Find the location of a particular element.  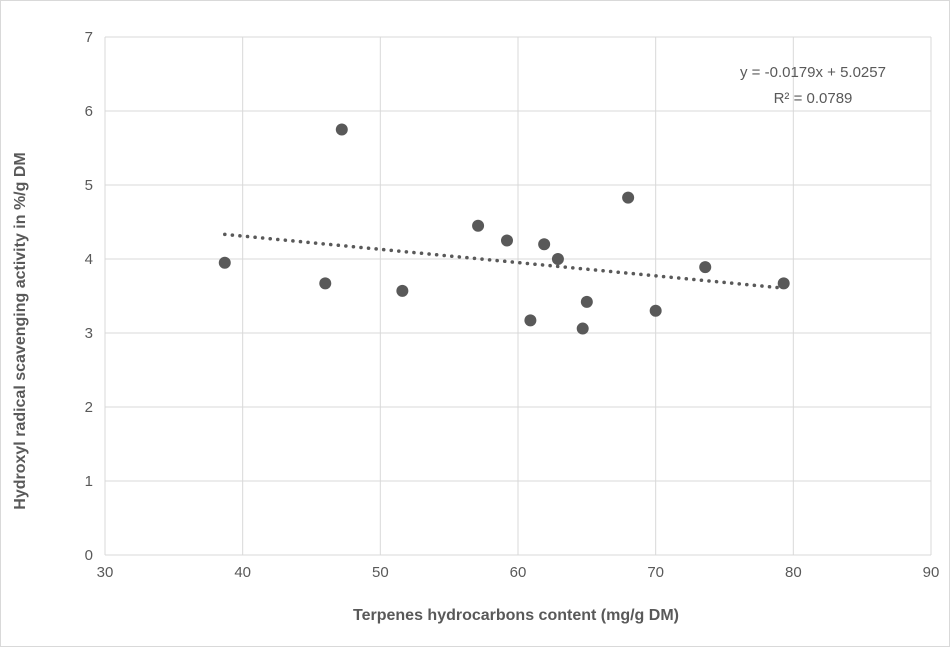

x-tick-label: 60 is located at coordinates (518, 572).